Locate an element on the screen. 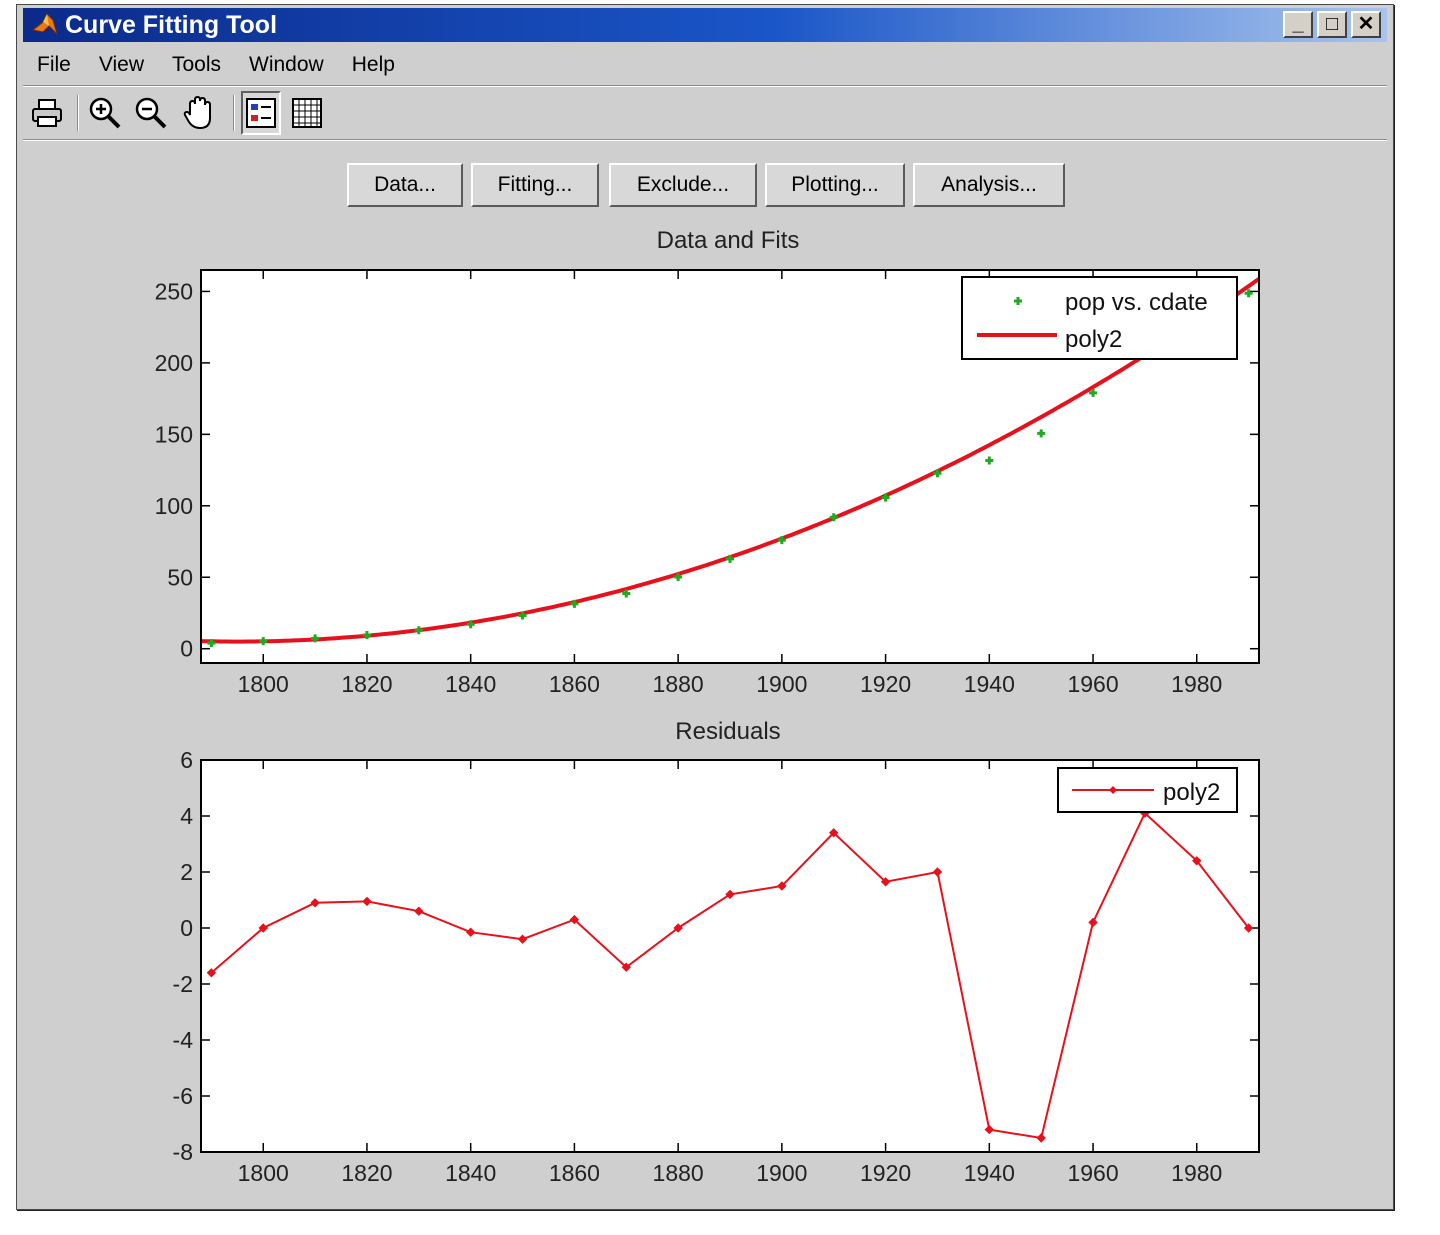 This screenshot has width=1440, height=1235. legend-toggle-button is located at coordinates (261, 113).